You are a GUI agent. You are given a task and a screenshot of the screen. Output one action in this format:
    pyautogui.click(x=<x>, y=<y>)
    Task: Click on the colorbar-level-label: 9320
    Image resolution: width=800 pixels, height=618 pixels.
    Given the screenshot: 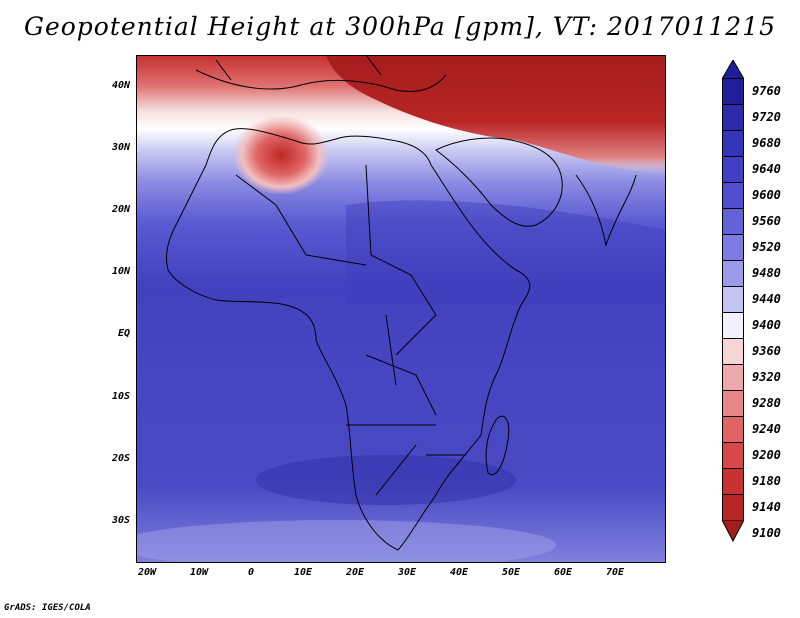 What is the action you would take?
    pyautogui.click(x=766, y=377)
    